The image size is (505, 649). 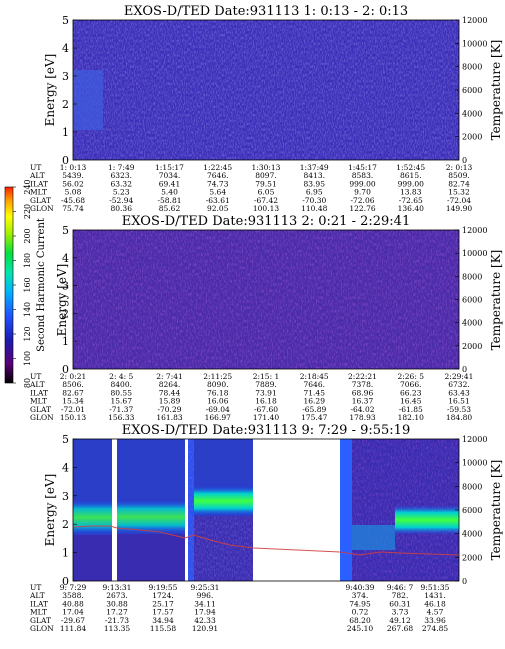 What do you see at coordinates (496, 90) in the screenshot?
I see `panel-1-y2label: Temperature [K]` at bounding box center [496, 90].